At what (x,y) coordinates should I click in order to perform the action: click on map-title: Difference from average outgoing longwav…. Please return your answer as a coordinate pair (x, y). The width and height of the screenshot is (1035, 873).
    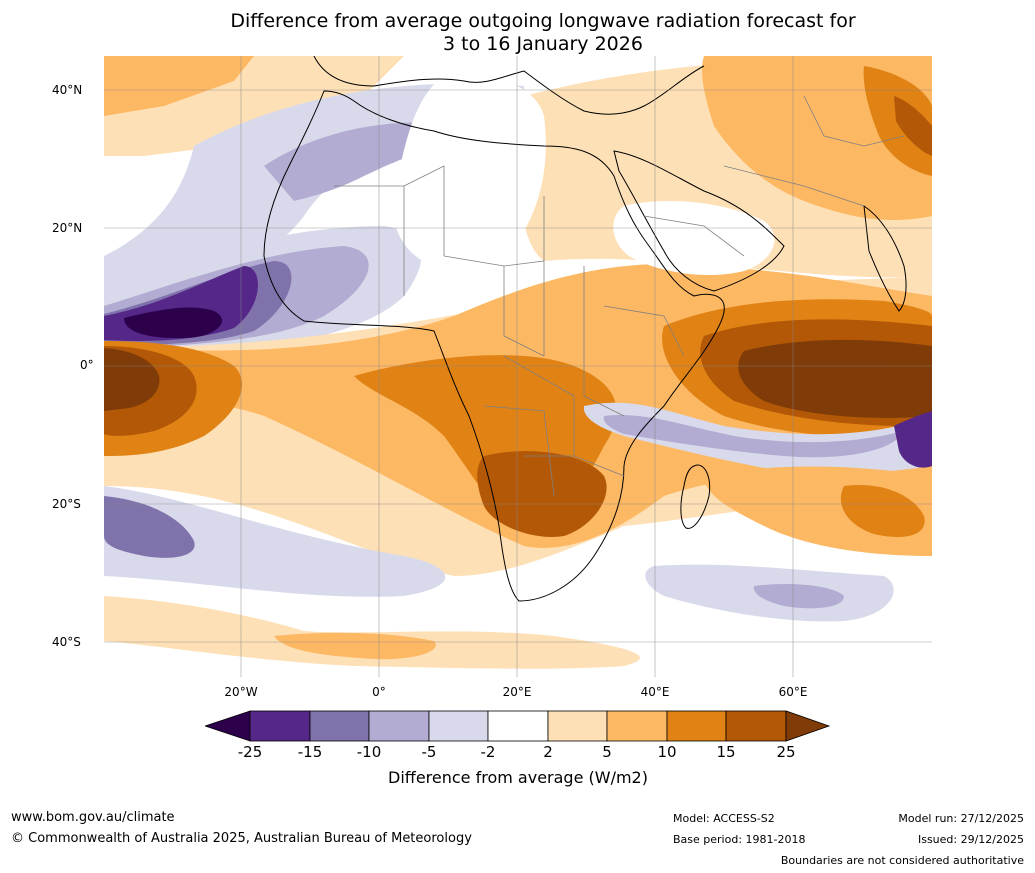
    Looking at the image, I should click on (543, 33).